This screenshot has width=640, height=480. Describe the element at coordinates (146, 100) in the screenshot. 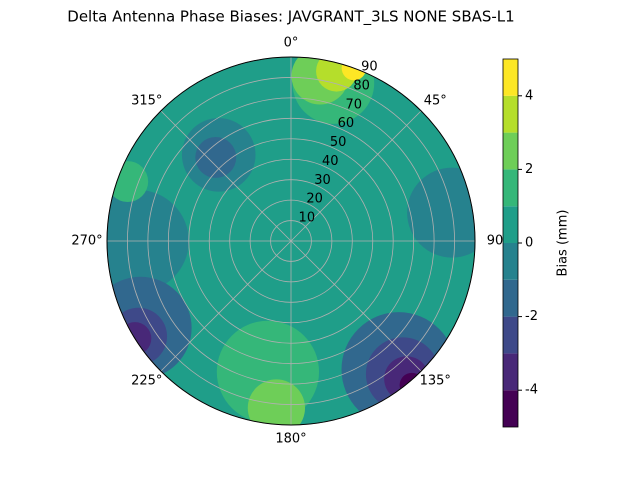

I see `theta-tick-label: 315°` at that location.